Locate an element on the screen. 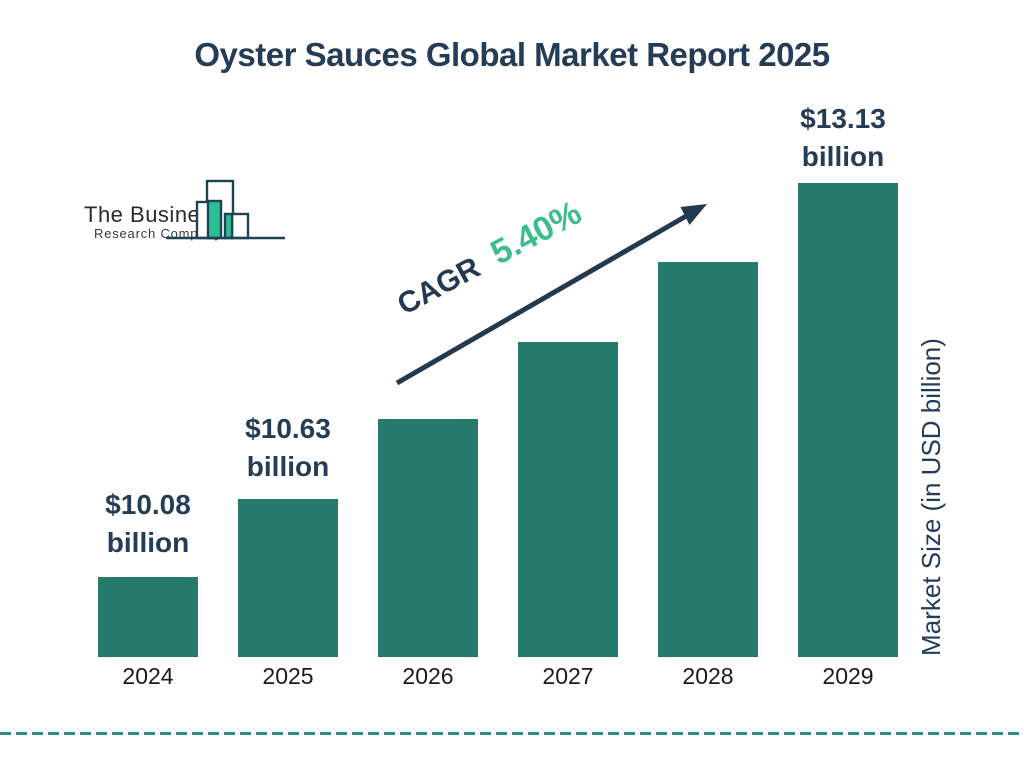 Image resolution: width=1024 pixels, height=768 pixels. value-amount: $10.08 is located at coordinates (148, 504).